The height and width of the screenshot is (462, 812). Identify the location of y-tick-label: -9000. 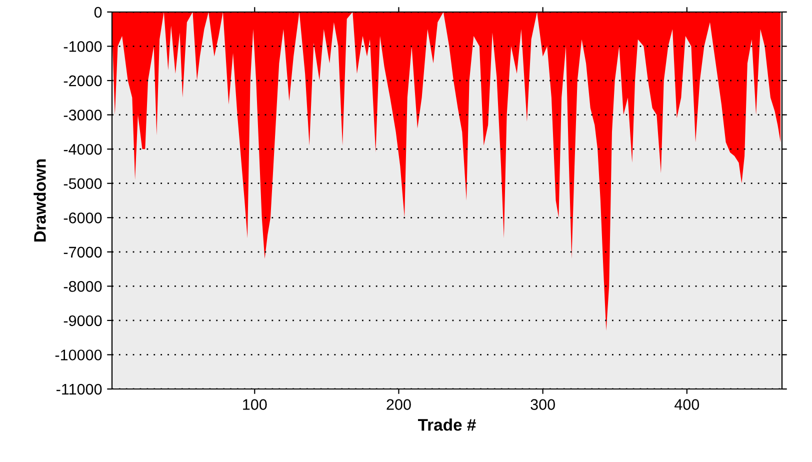
(83, 320).